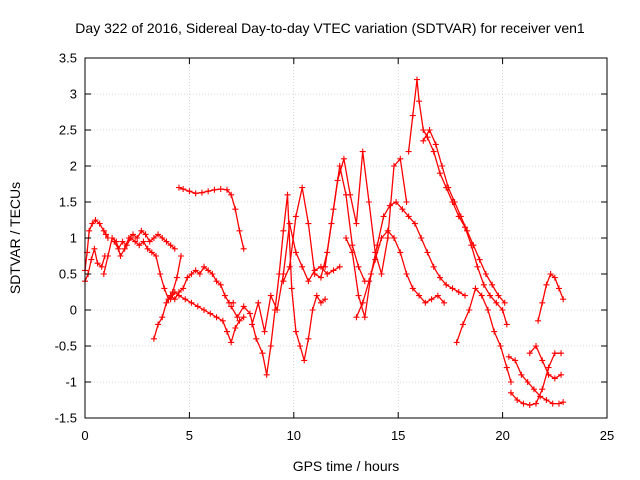  Describe the element at coordinates (502, 435) in the screenshot. I see `x-tick-label: 20` at that location.